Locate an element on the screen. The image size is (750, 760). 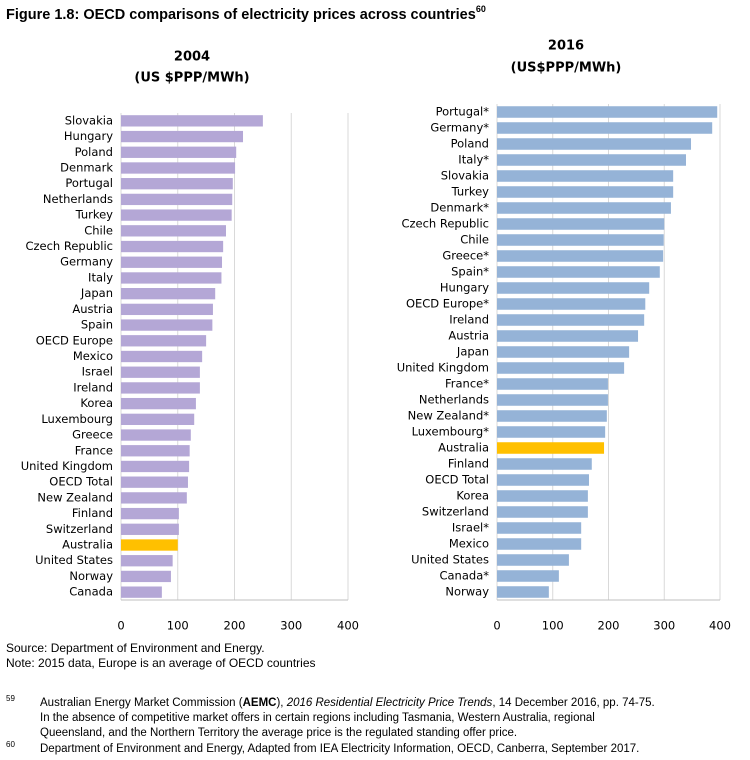
x-tick-label: 200 is located at coordinates (609, 626).